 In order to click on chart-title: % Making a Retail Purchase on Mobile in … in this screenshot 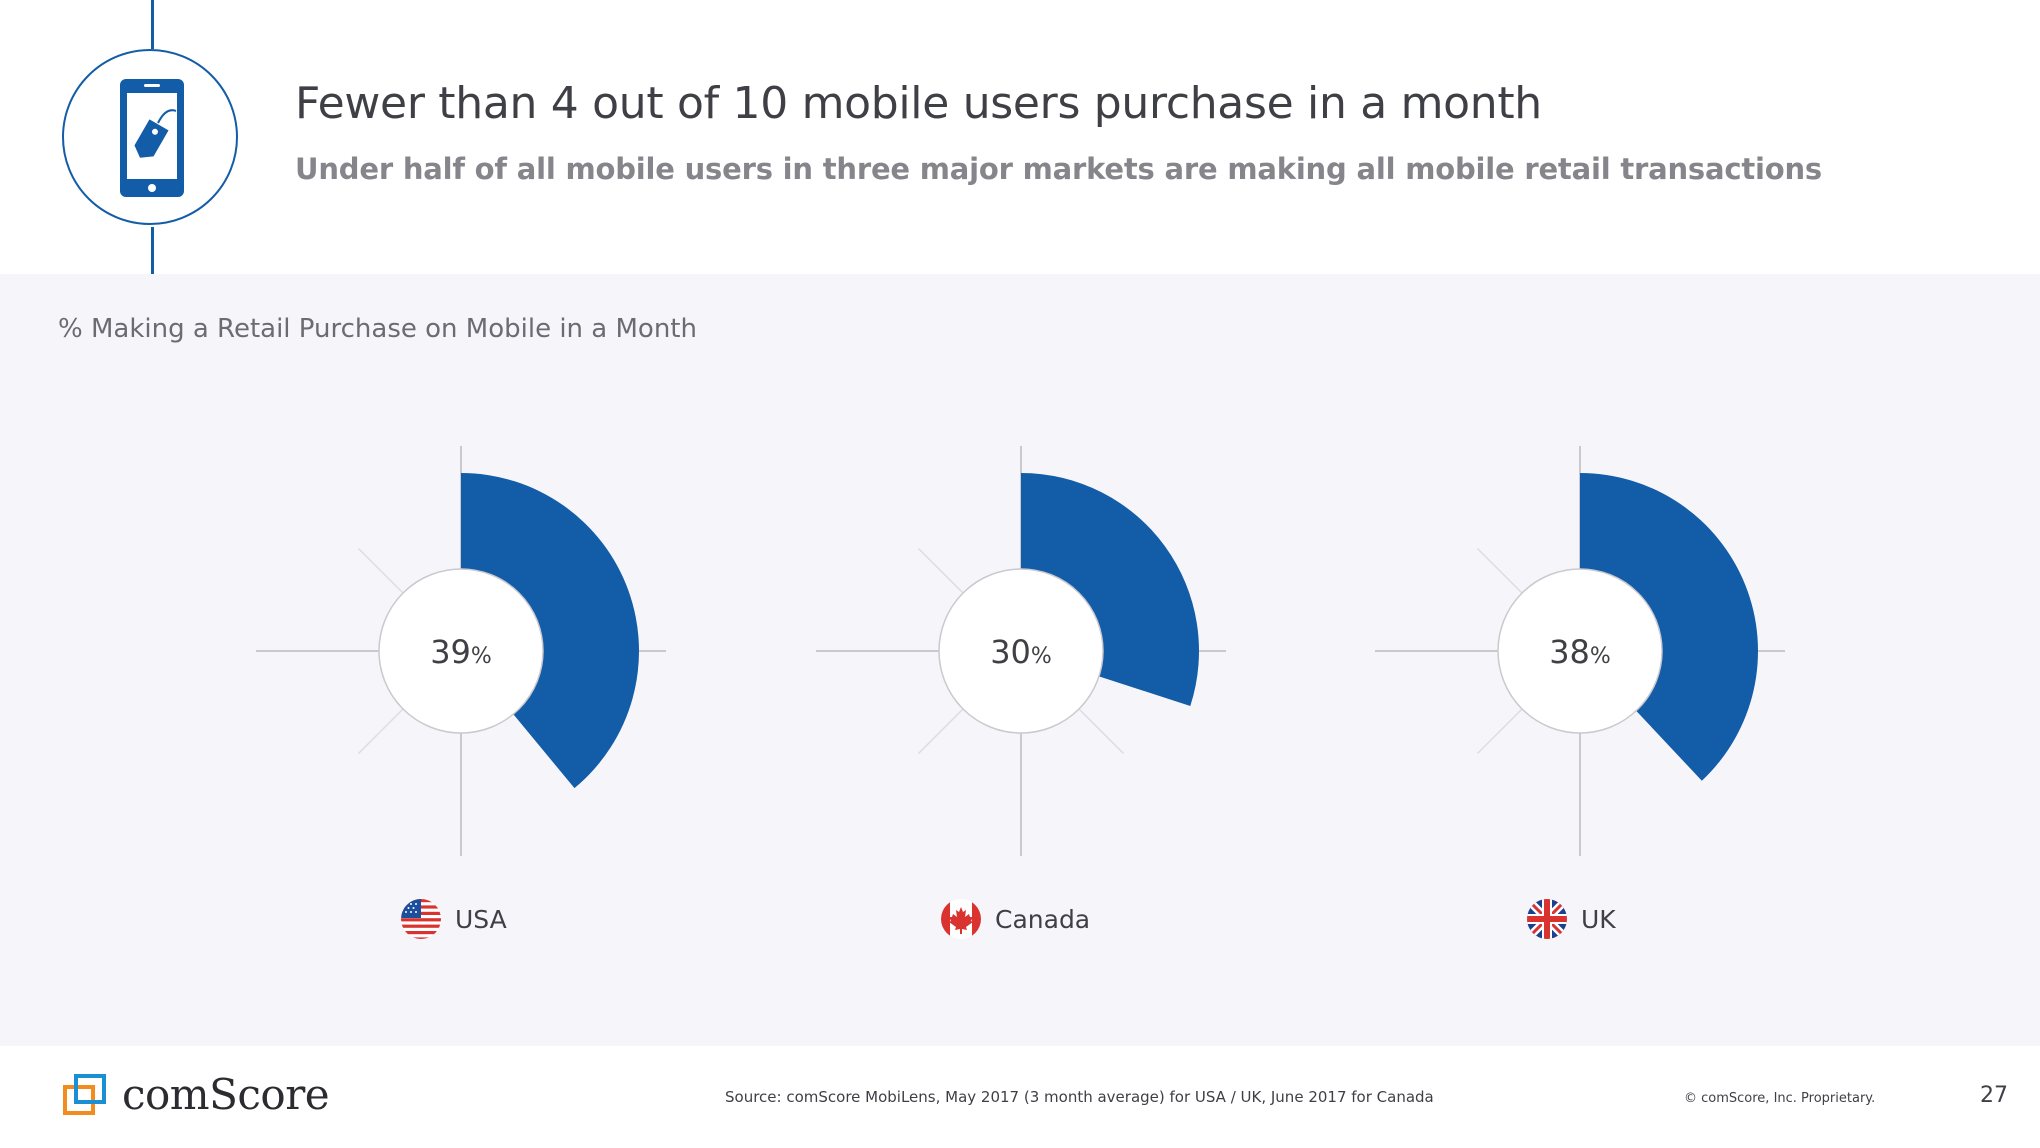, I will do `click(377, 329)`.